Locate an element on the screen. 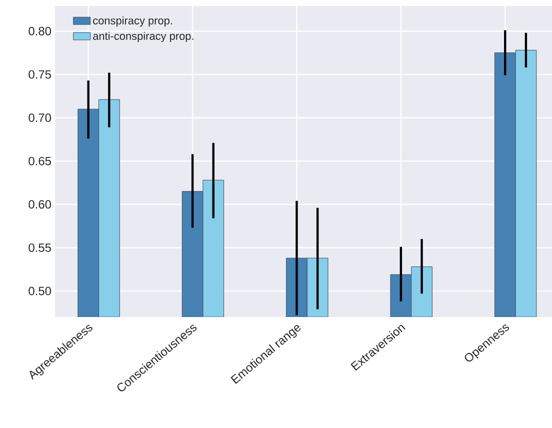 The height and width of the screenshot is (428, 552). legend-label: conspiracy prop. is located at coordinates (132, 21).